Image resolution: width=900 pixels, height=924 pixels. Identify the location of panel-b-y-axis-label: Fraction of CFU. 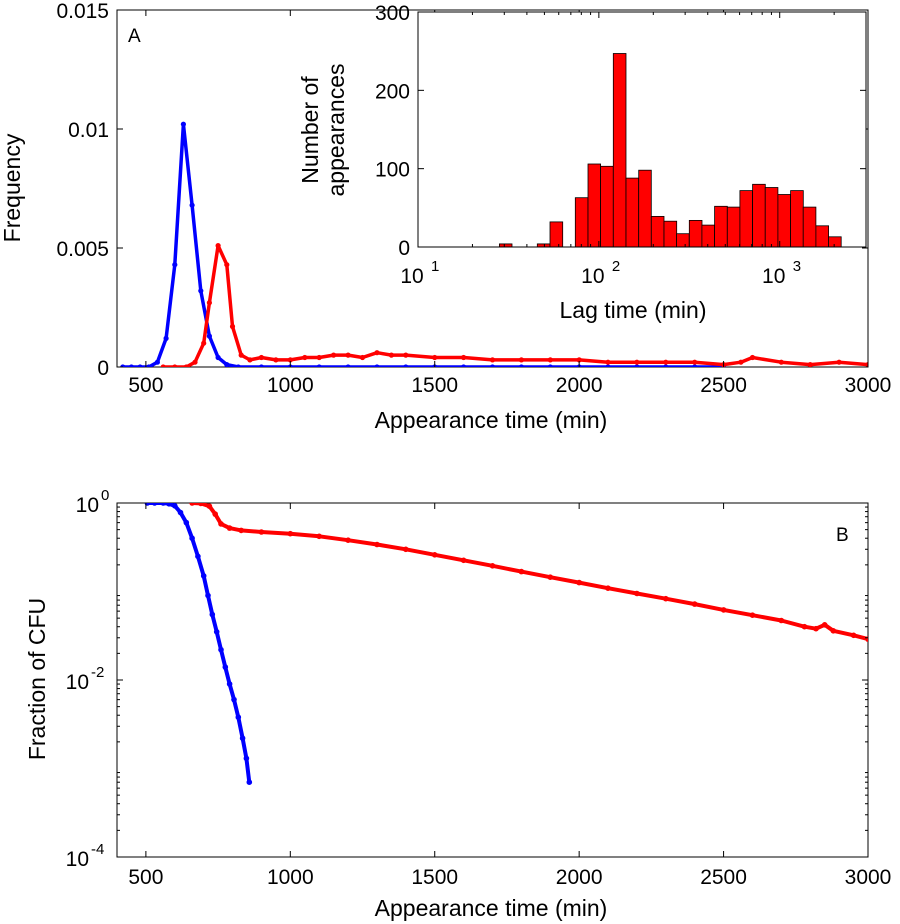
(37, 679).